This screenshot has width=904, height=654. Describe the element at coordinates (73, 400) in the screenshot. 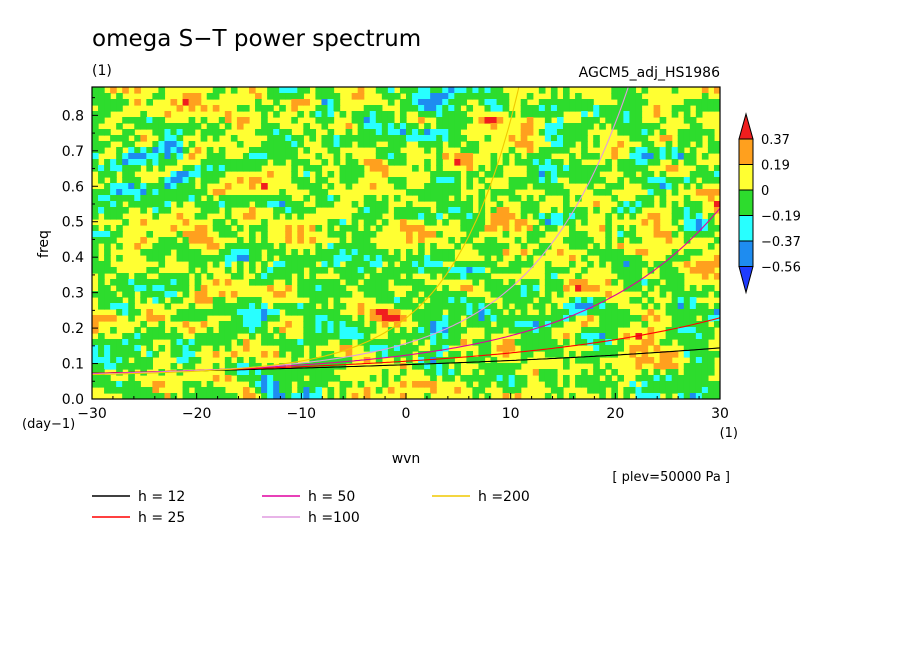

I see `y-tick-label: 0.0` at that location.